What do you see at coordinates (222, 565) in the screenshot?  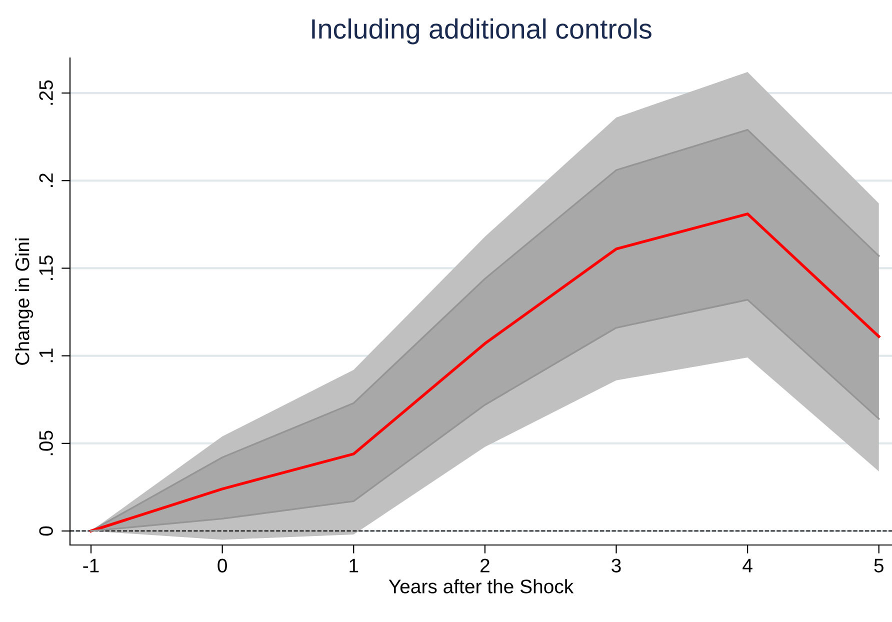 I see `x-tick-label: 0` at bounding box center [222, 565].